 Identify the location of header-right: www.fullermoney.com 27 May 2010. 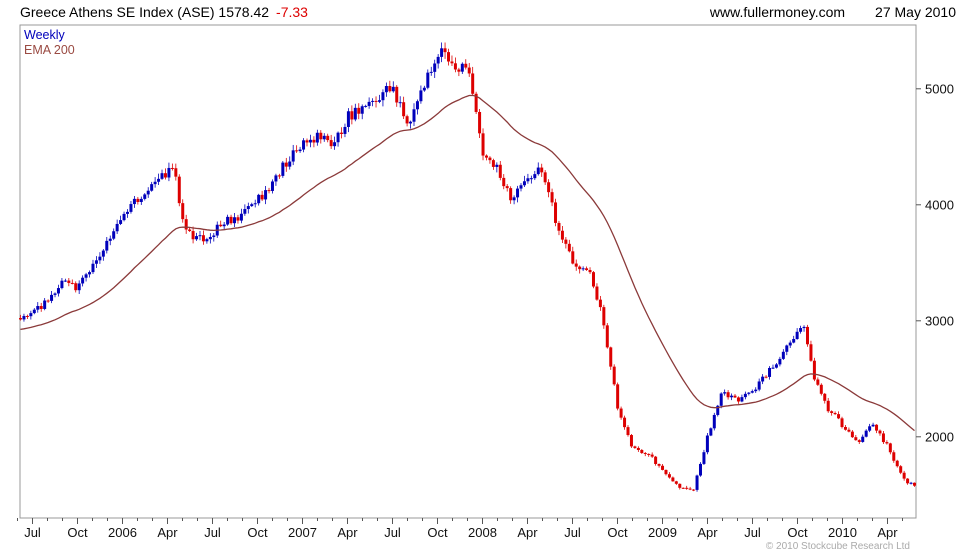
(833, 12).